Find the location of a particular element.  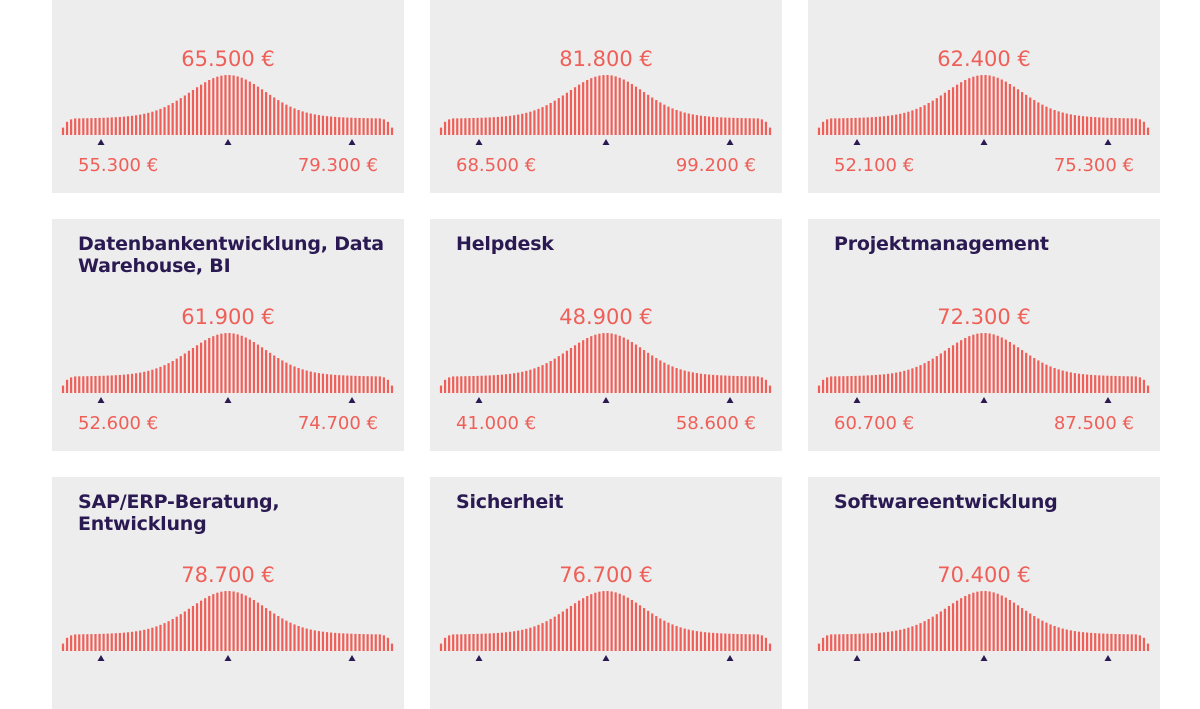

median-label: 61.900 € is located at coordinates (228, 317).